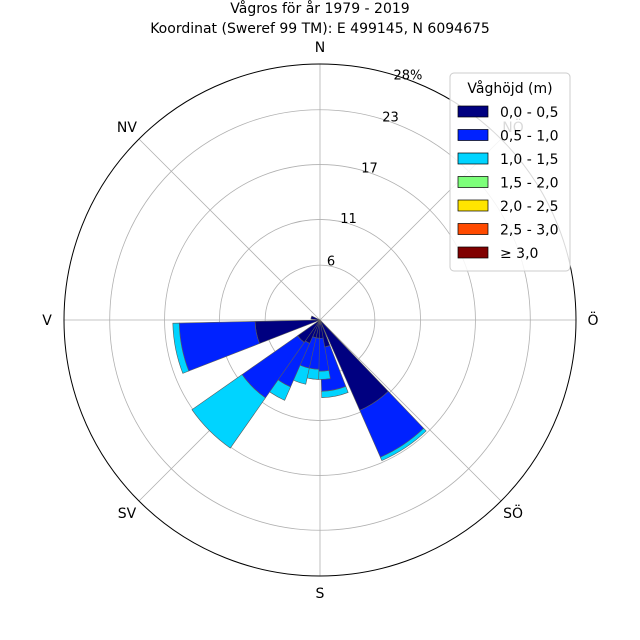  I want to click on legend-label: 0,5 - 1,0, so click(529, 137).